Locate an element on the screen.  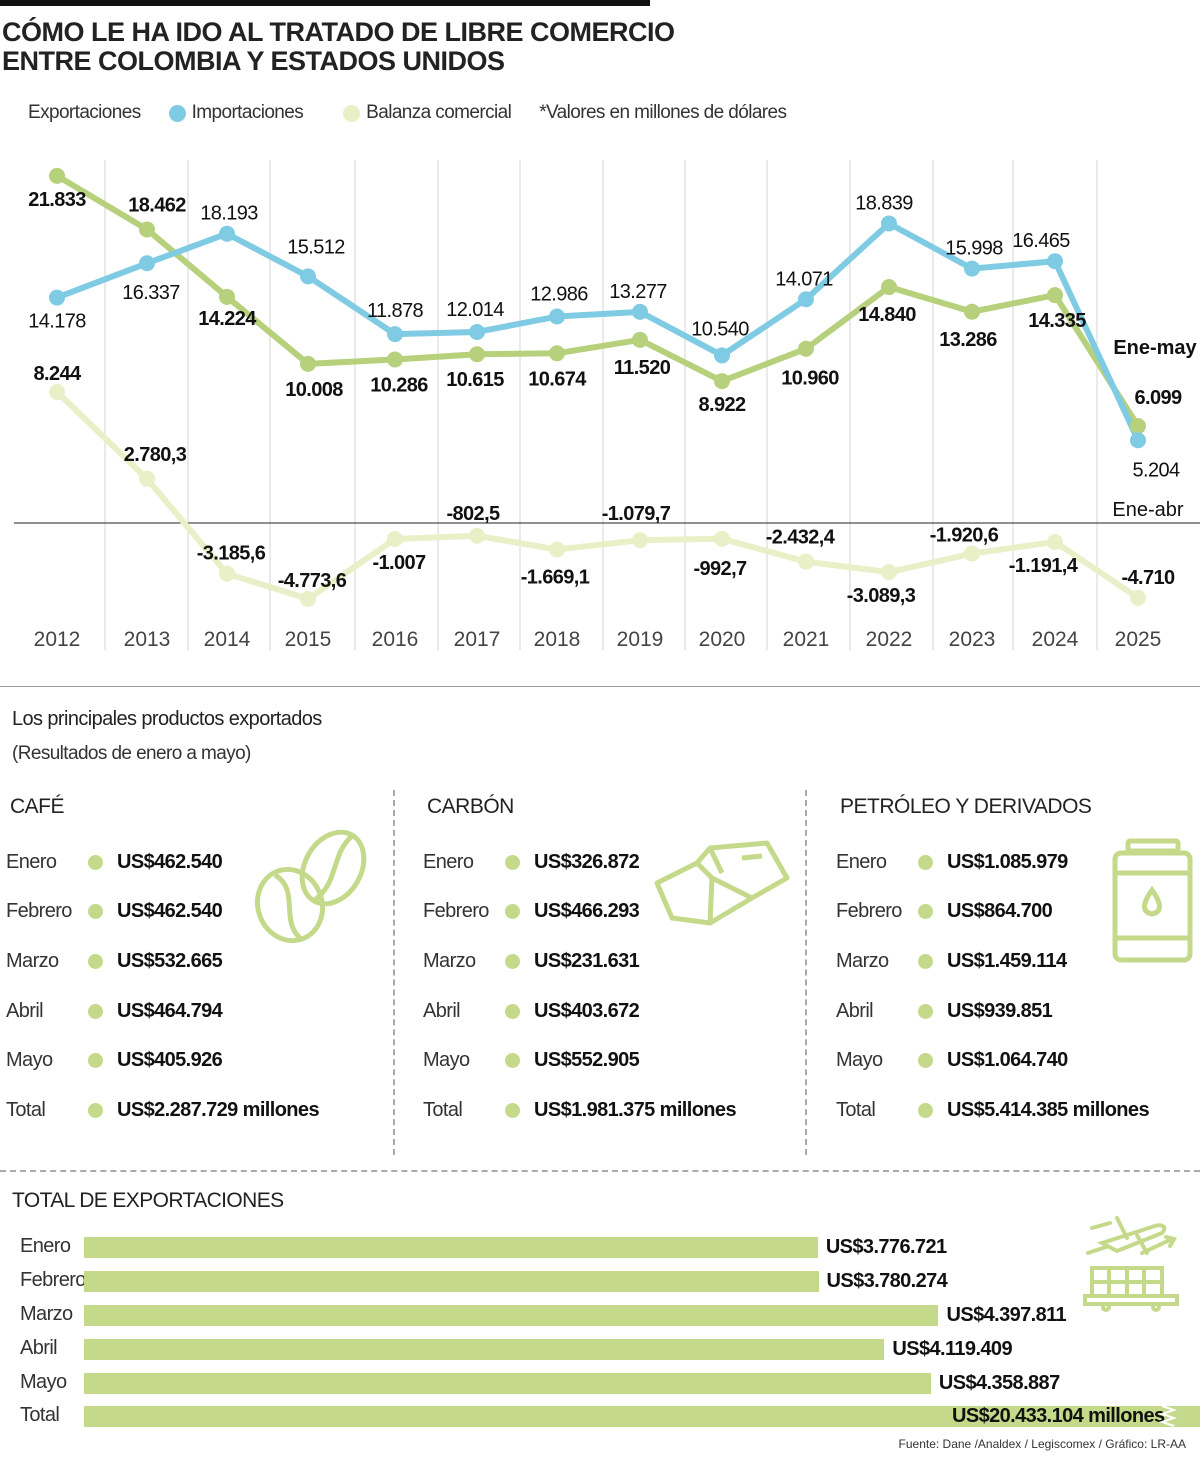
value: US$231.631 is located at coordinates (587, 960).